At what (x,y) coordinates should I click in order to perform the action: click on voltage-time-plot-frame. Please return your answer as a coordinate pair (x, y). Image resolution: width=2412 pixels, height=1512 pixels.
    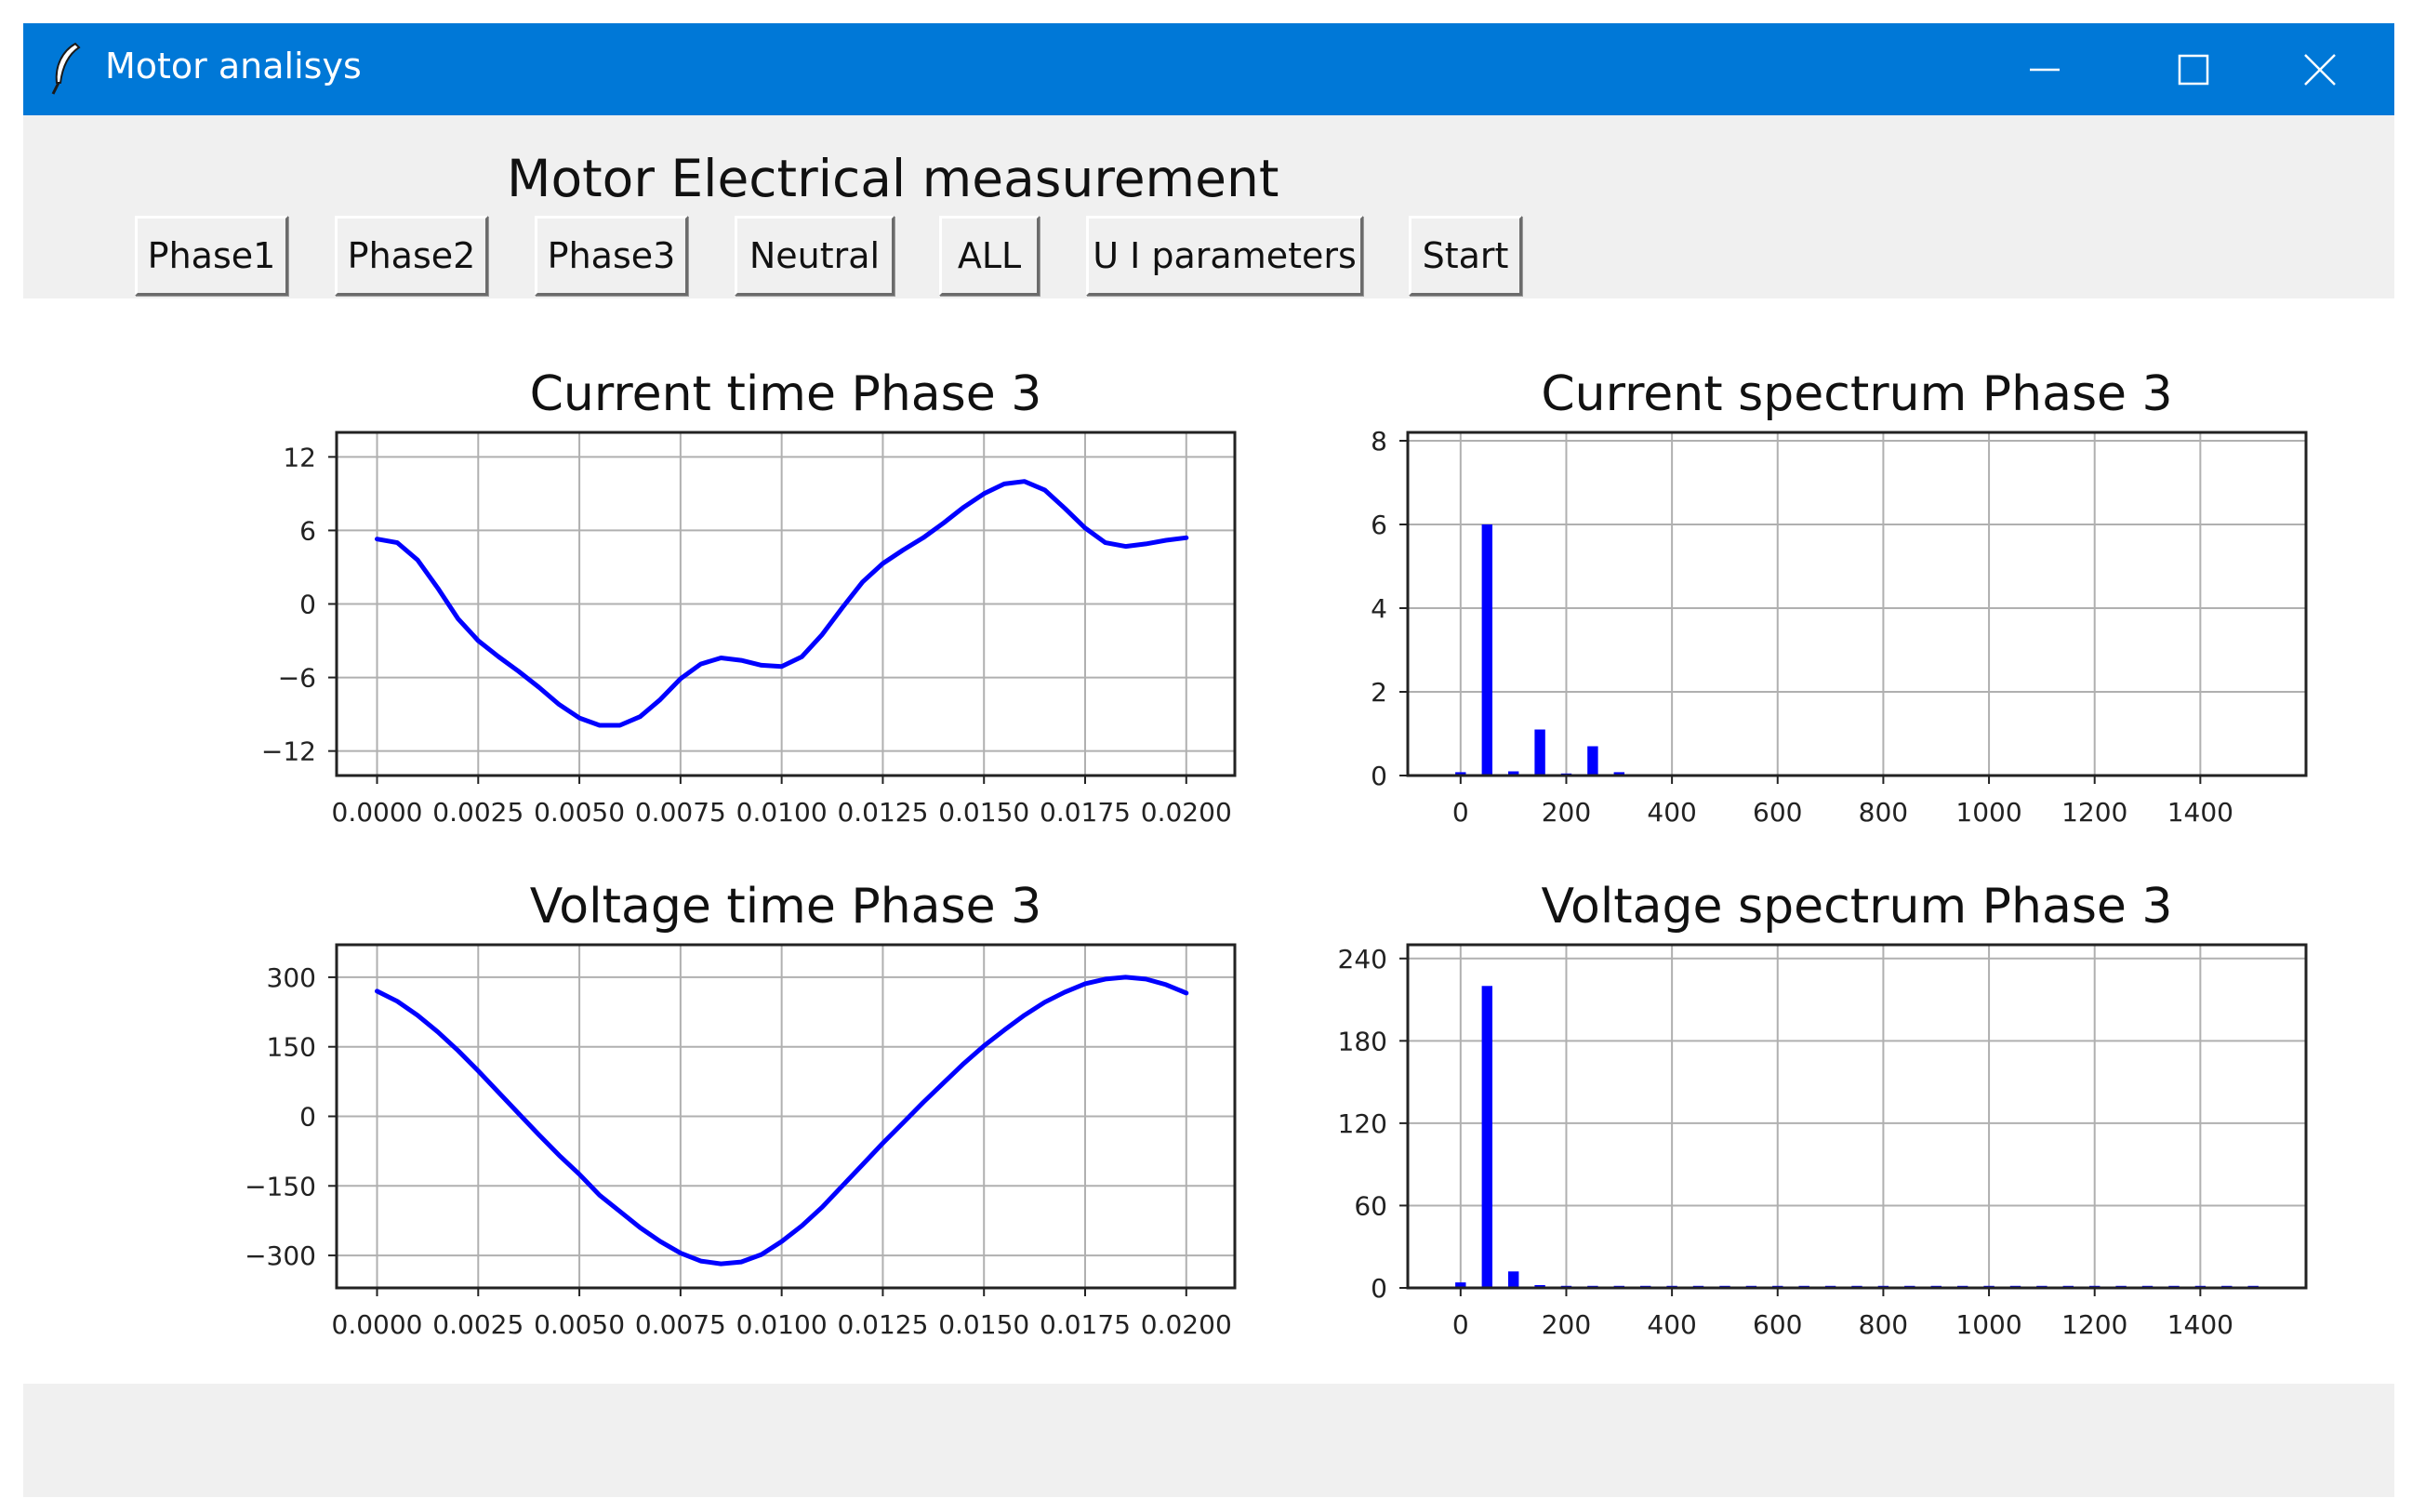
    Looking at the image, I should click on (786, 1116).